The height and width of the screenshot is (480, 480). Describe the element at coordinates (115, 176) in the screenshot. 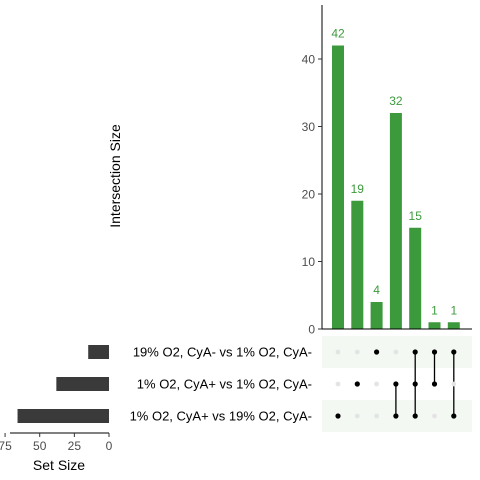

I see `intersection-y-axis-label: Intersection Size` at that location.